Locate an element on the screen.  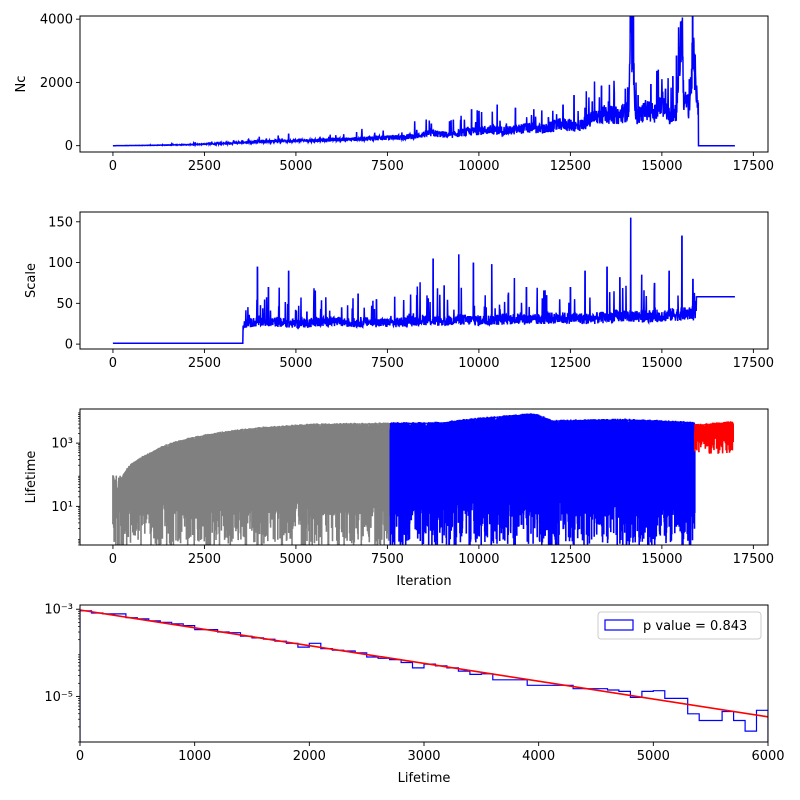
y-axis-label: Lifetime is located at coordinates (31, 477).